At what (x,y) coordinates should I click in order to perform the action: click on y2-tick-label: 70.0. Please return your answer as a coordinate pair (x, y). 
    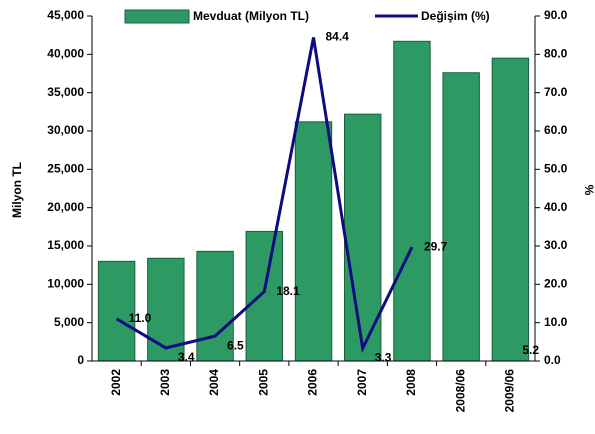
    Looking at the image, I should click on (556, 92).